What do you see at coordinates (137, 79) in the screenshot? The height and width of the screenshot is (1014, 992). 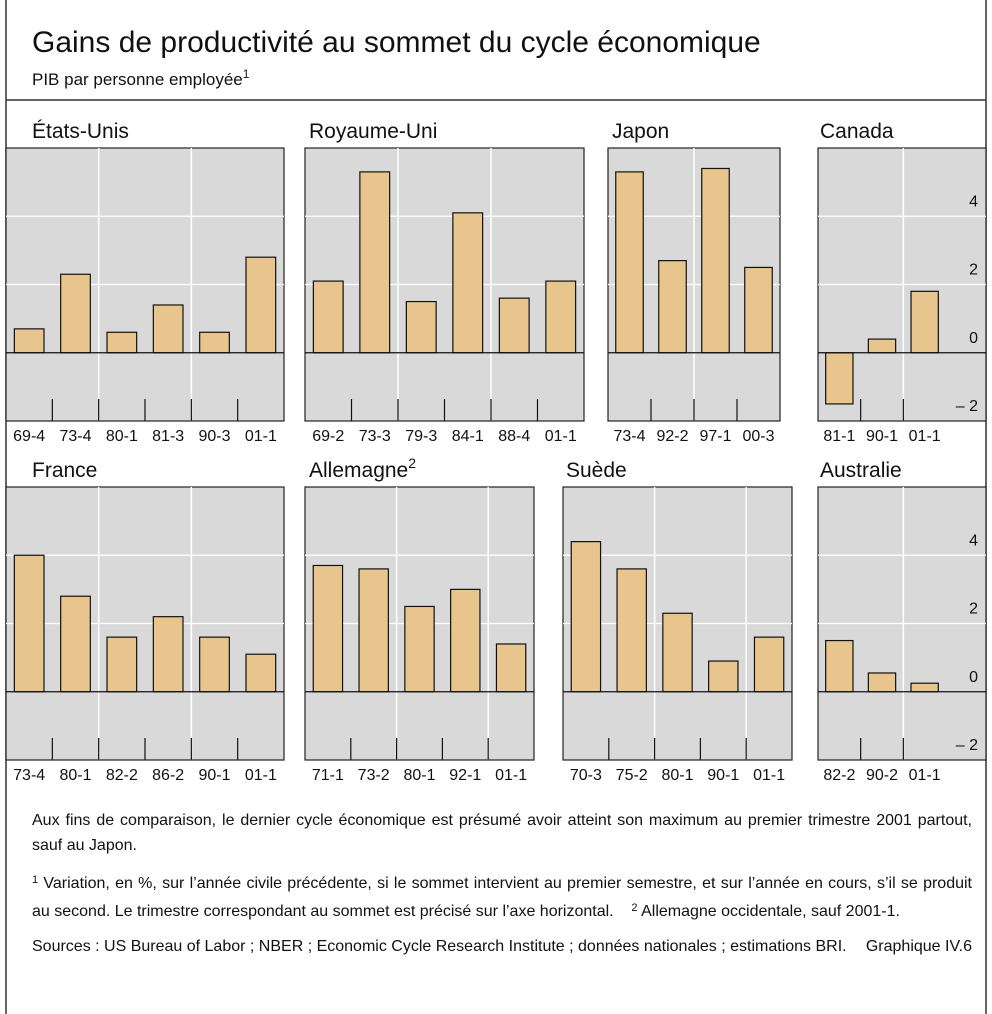 I see `subtitle-text: PIB par personne employée` at bounding box center [137, 79].